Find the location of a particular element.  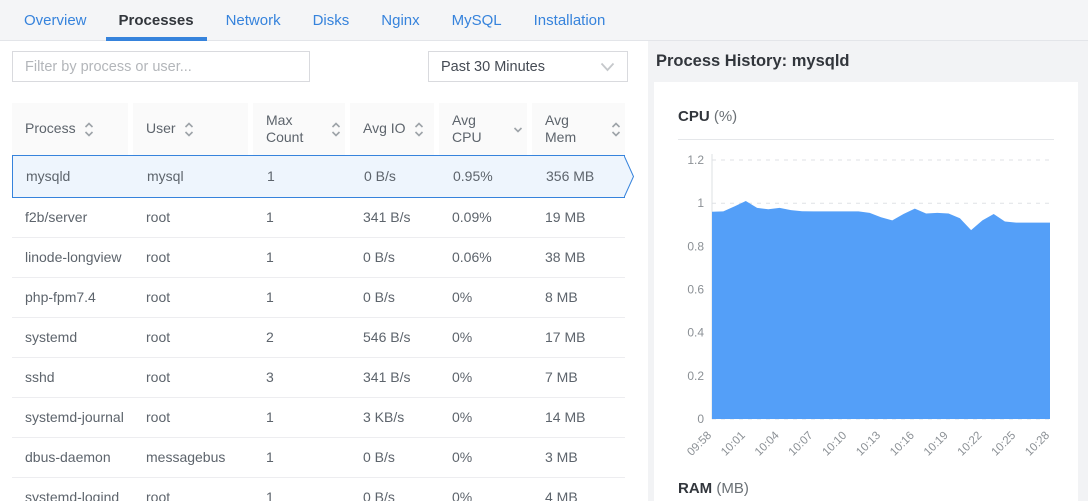

svg-text: 0.8 is located at coordinates (695, 246).